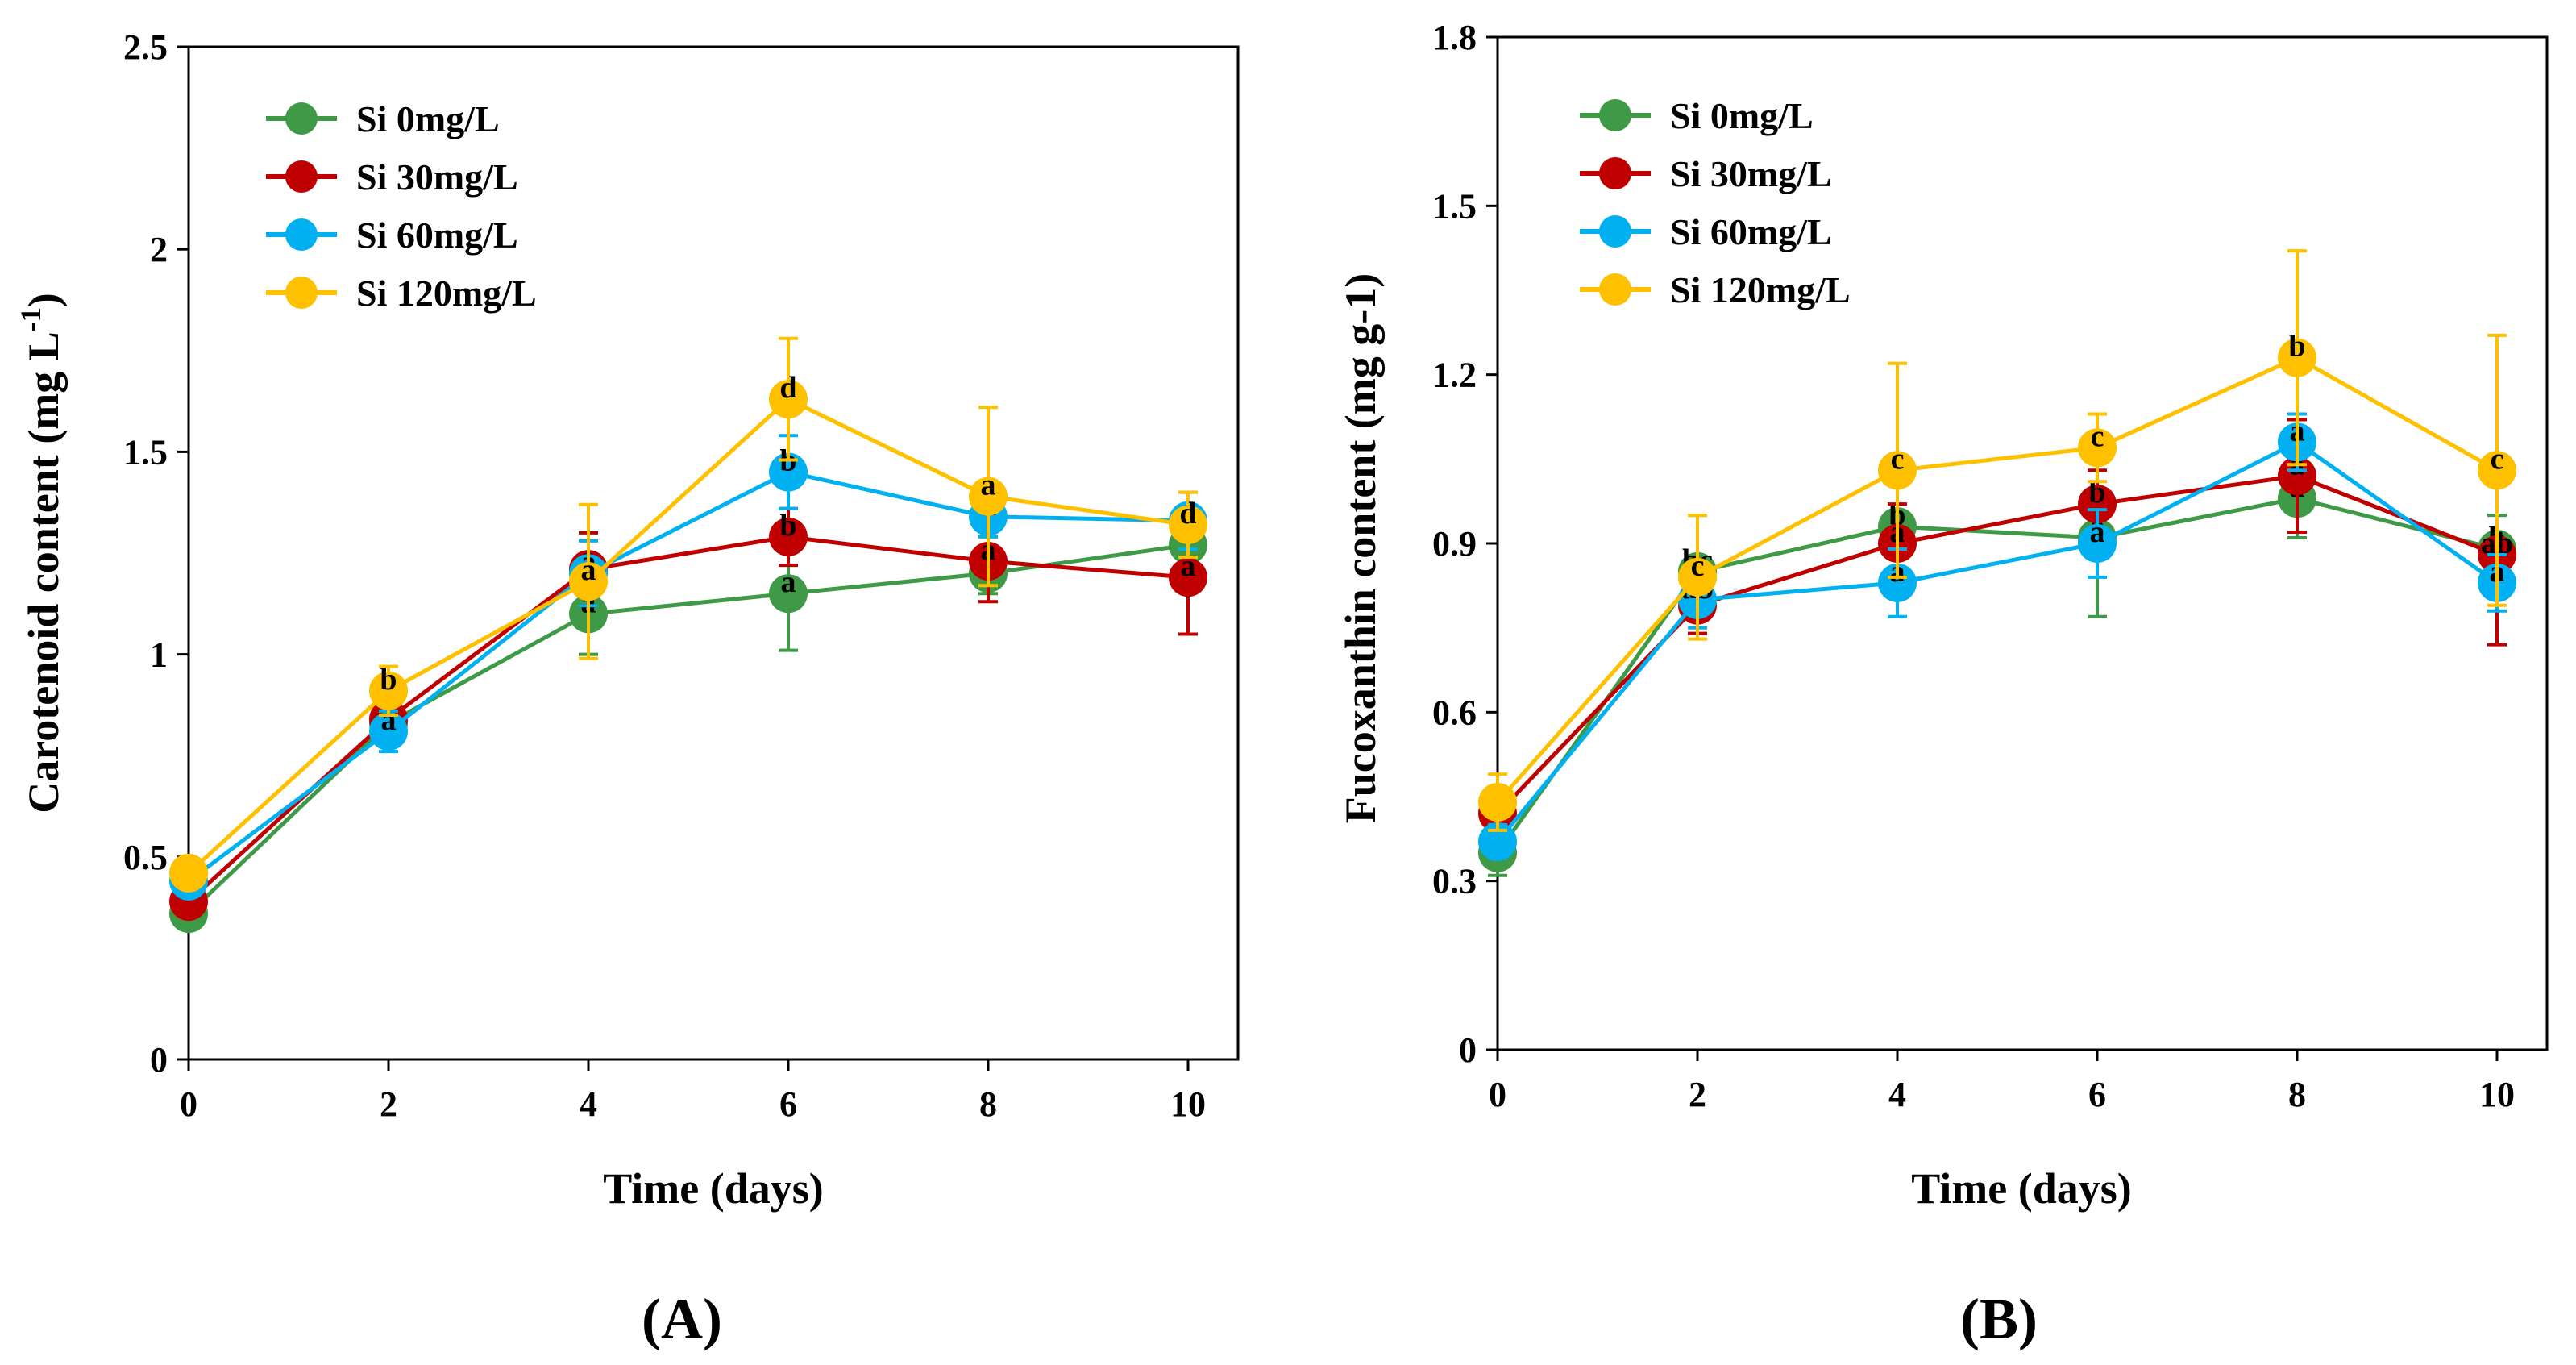 Image resolution: width=2576 pixels, height=1365 pixels. I want to click on panel-b-series-2: abaaaa, so click(1997, 636).